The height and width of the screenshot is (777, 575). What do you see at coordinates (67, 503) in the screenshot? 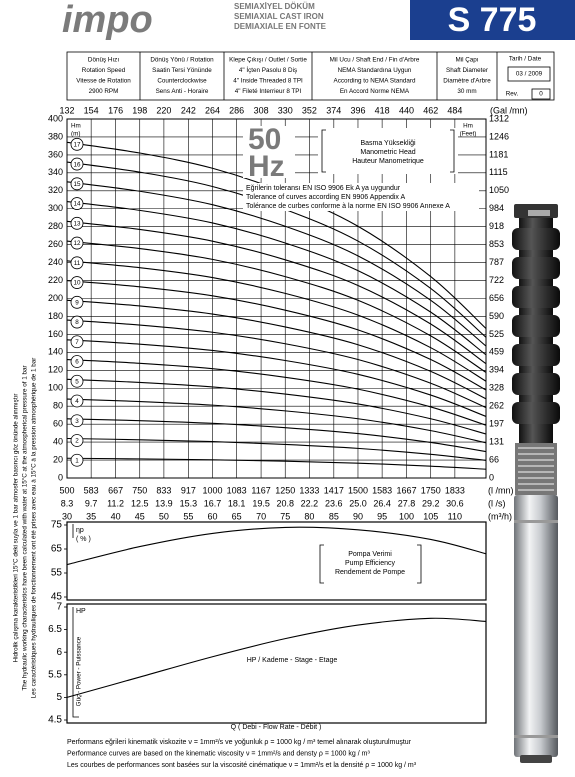
I see `x-tick-label: 8.3` at bounding box center [67, 503].